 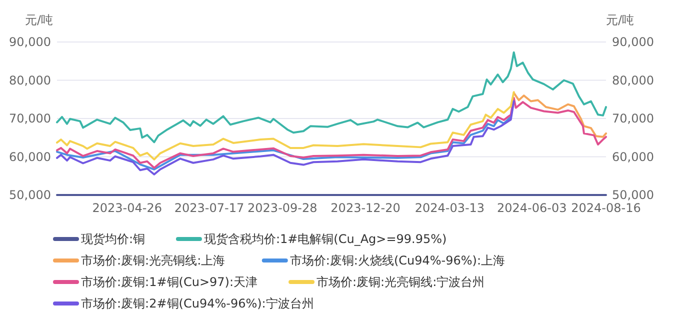 What do you see at coordinates (38, 20) in the screenshot?
I see `y-axis-title: 元/吨` at bounding box center [38, 20].